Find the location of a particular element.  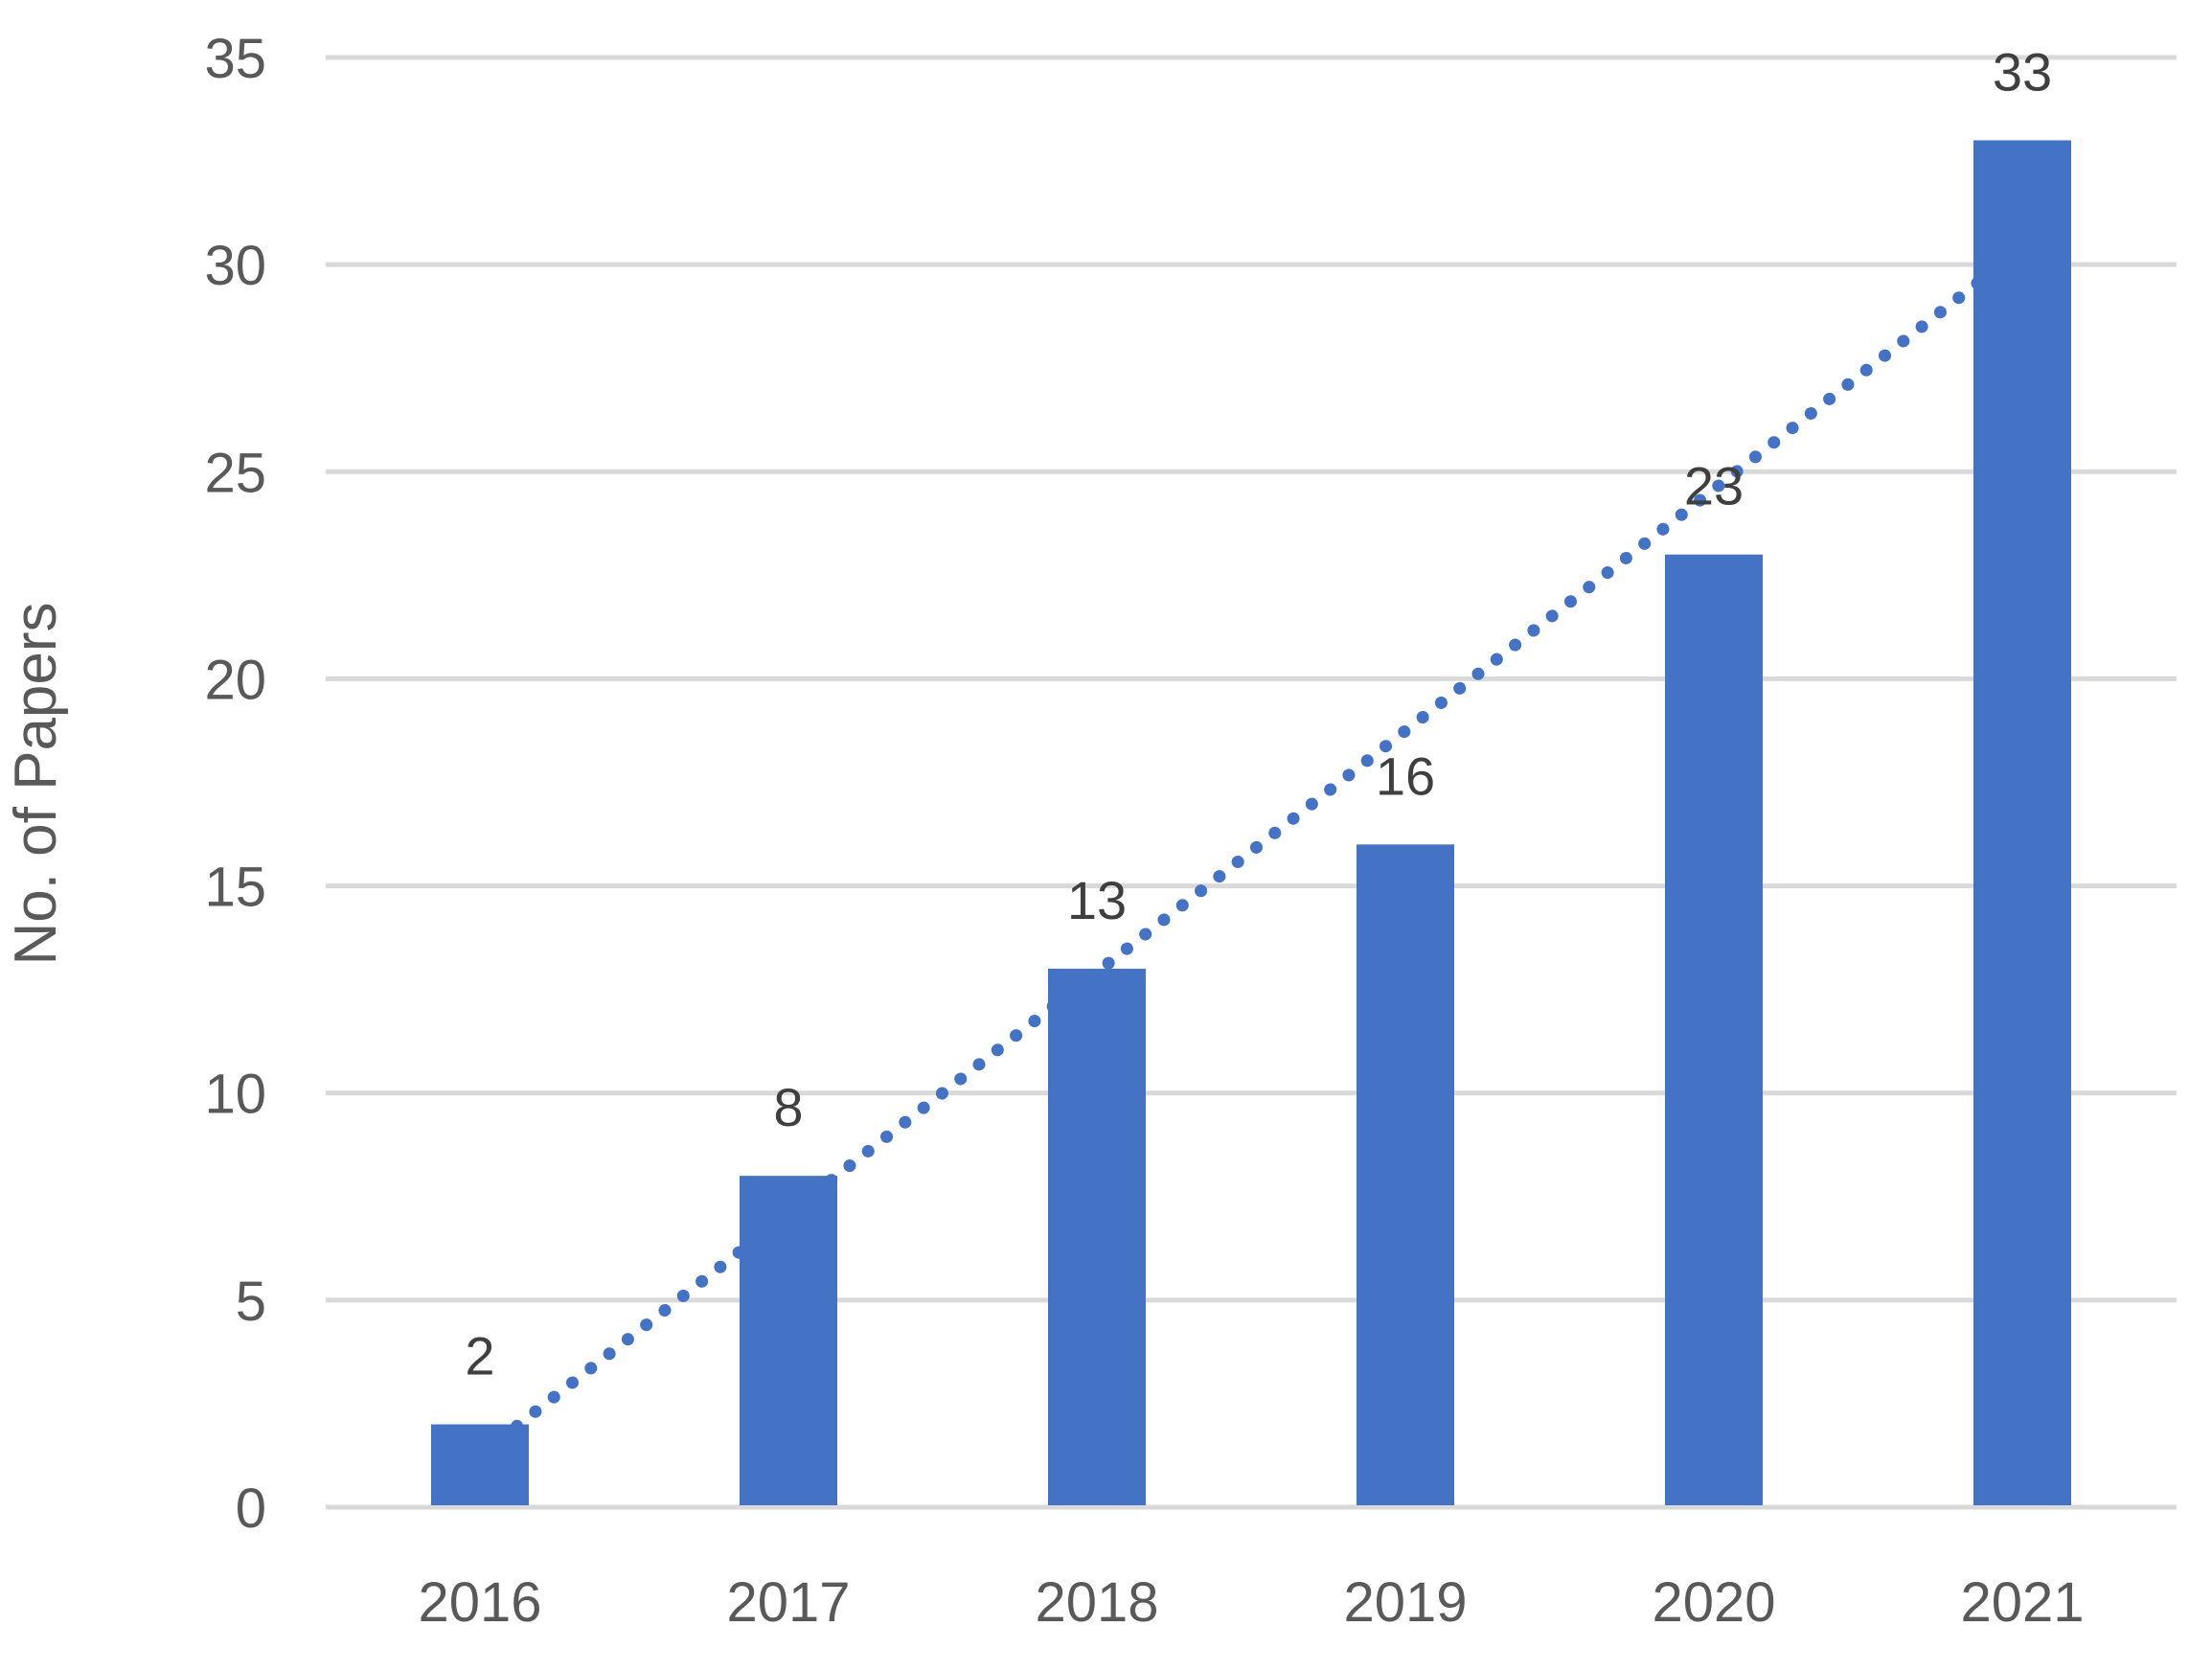

y-tick-label-10: 10 is located at coordinates (235, 1095).